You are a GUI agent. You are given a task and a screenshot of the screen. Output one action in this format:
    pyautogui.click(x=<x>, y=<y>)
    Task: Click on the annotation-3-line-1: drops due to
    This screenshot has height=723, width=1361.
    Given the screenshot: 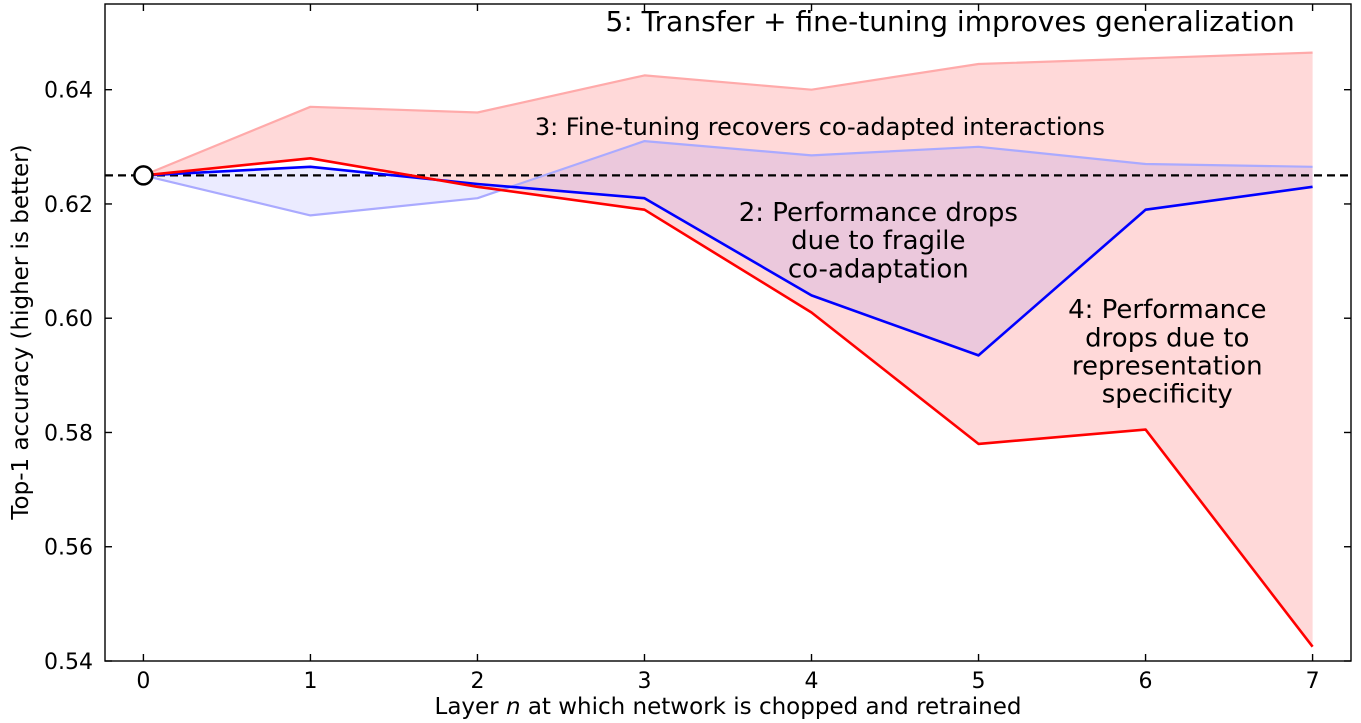 What is the action you would take?
    pyautogui.click(x=1167, y=338)
    